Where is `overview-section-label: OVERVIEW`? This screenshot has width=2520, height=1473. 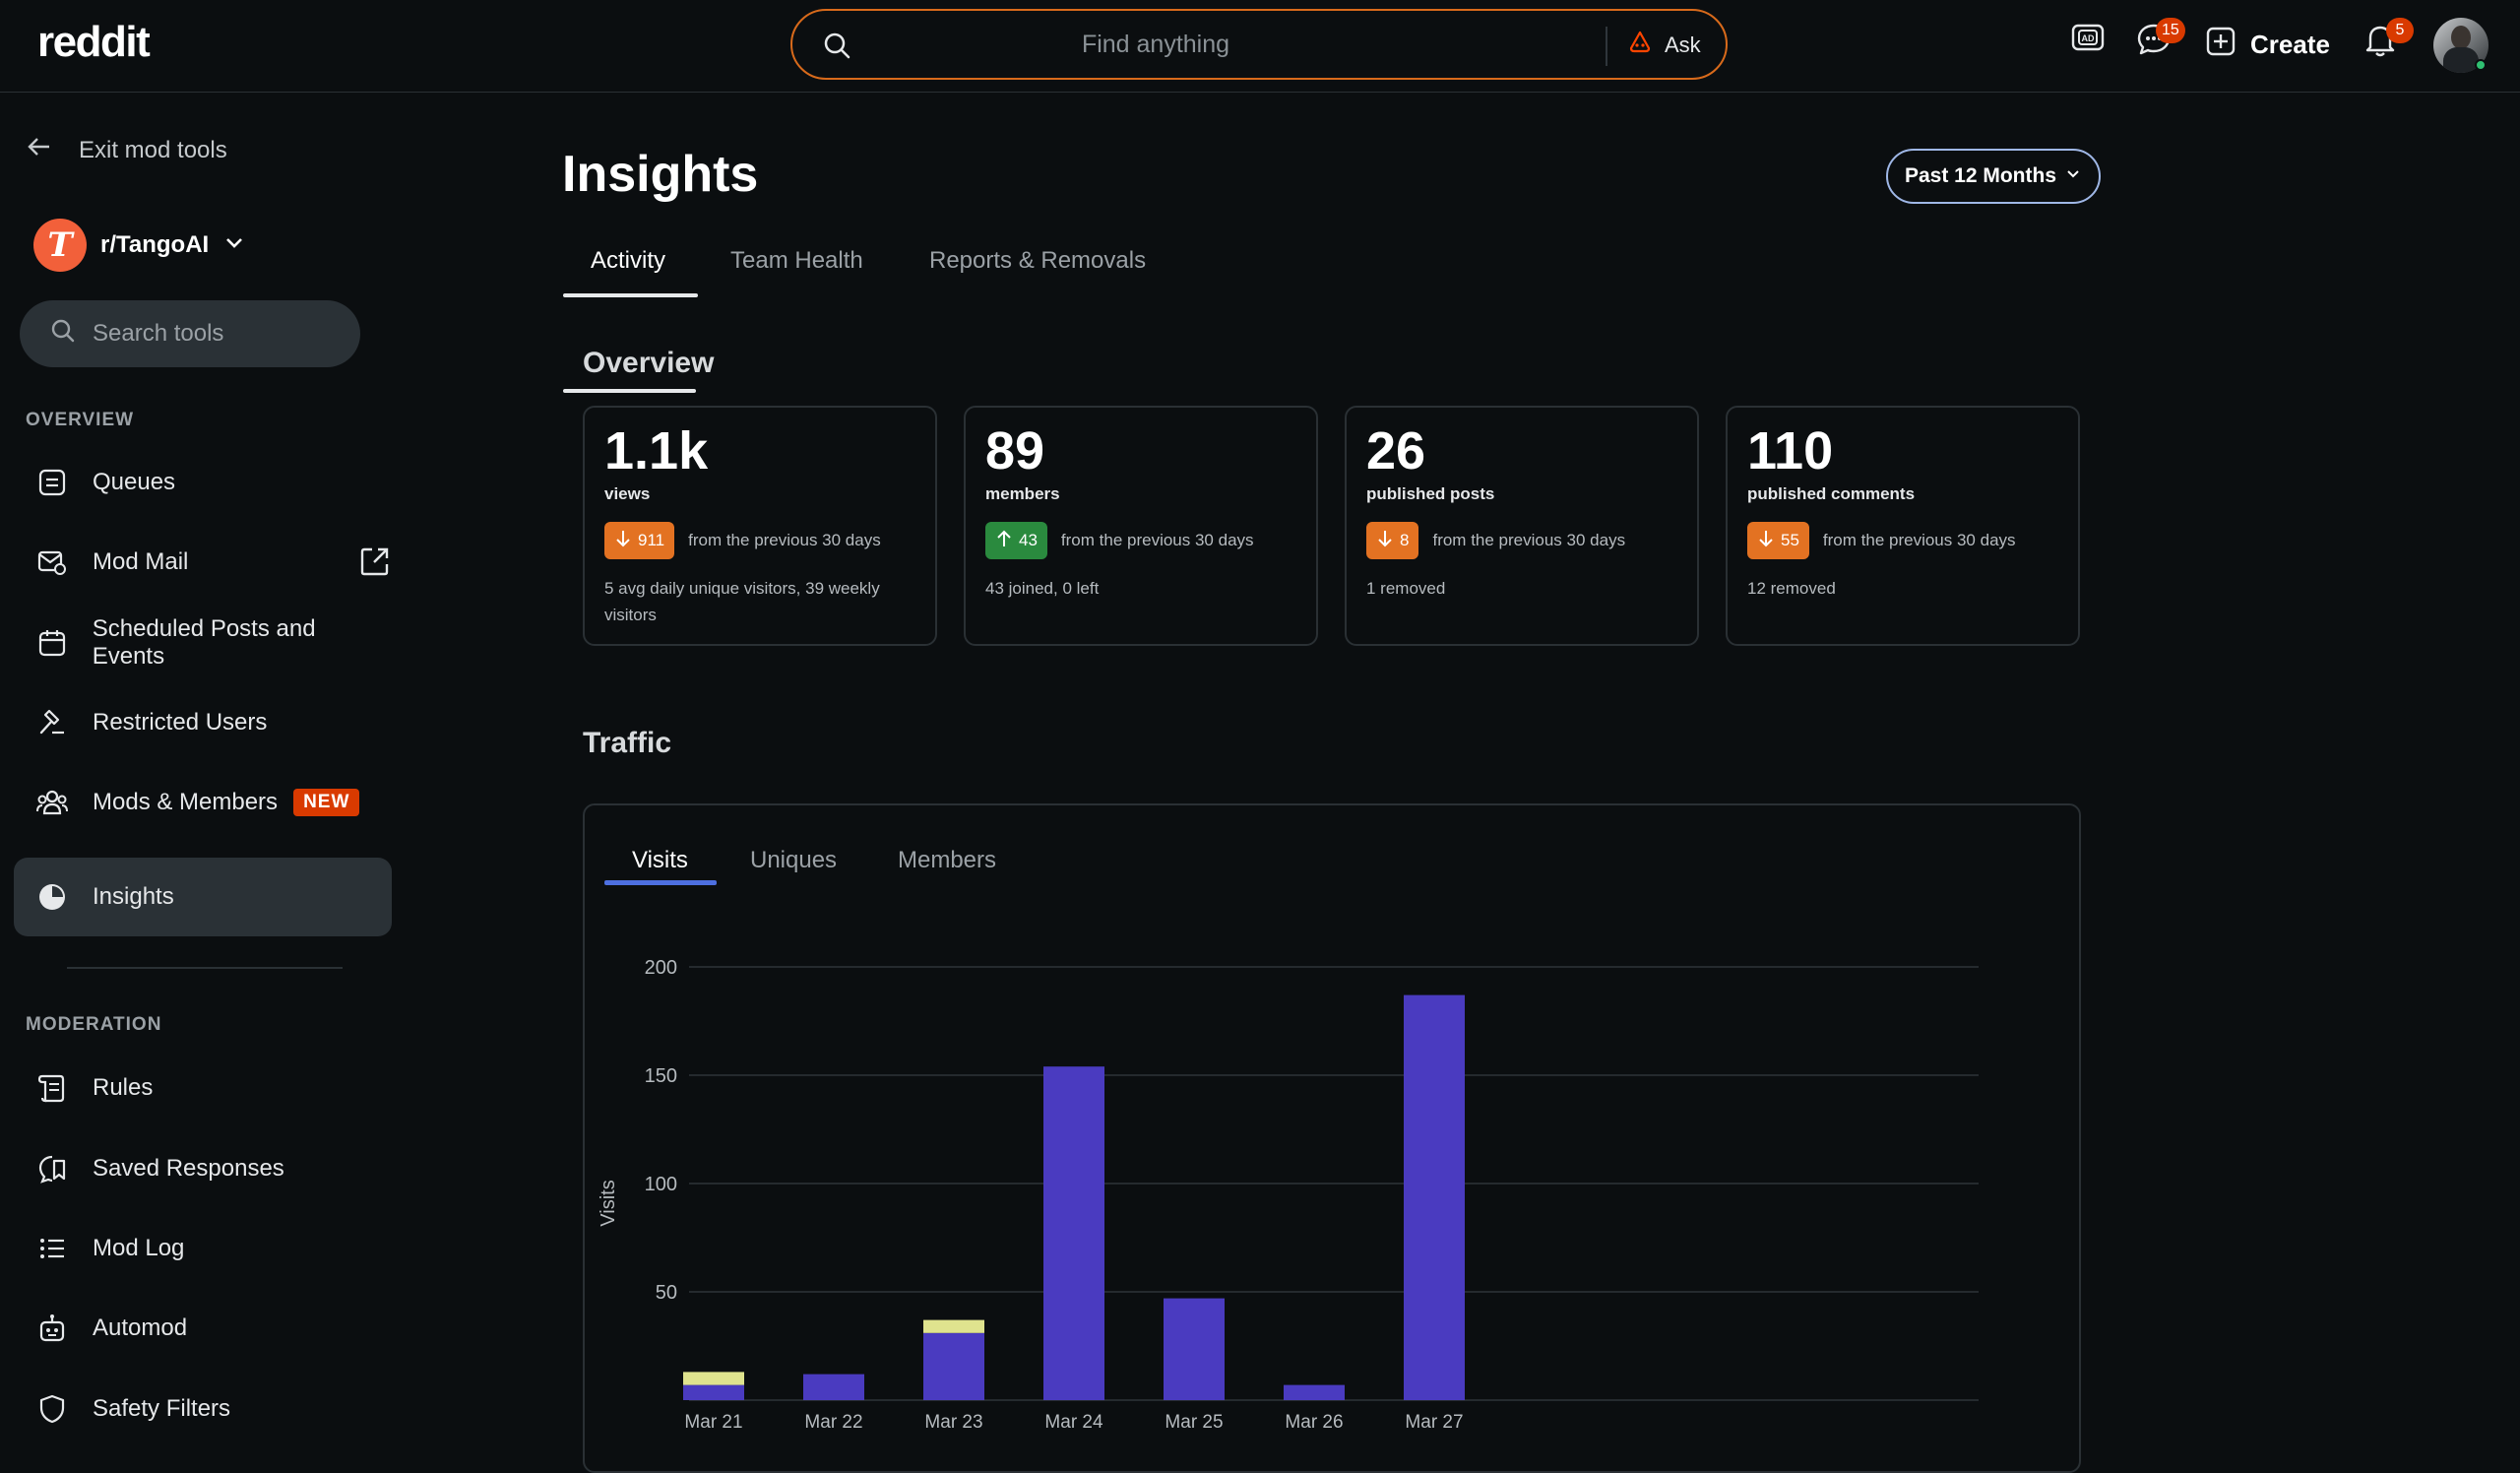 overview-section-label: OVERVIEW is located at coordinates (80, 420).